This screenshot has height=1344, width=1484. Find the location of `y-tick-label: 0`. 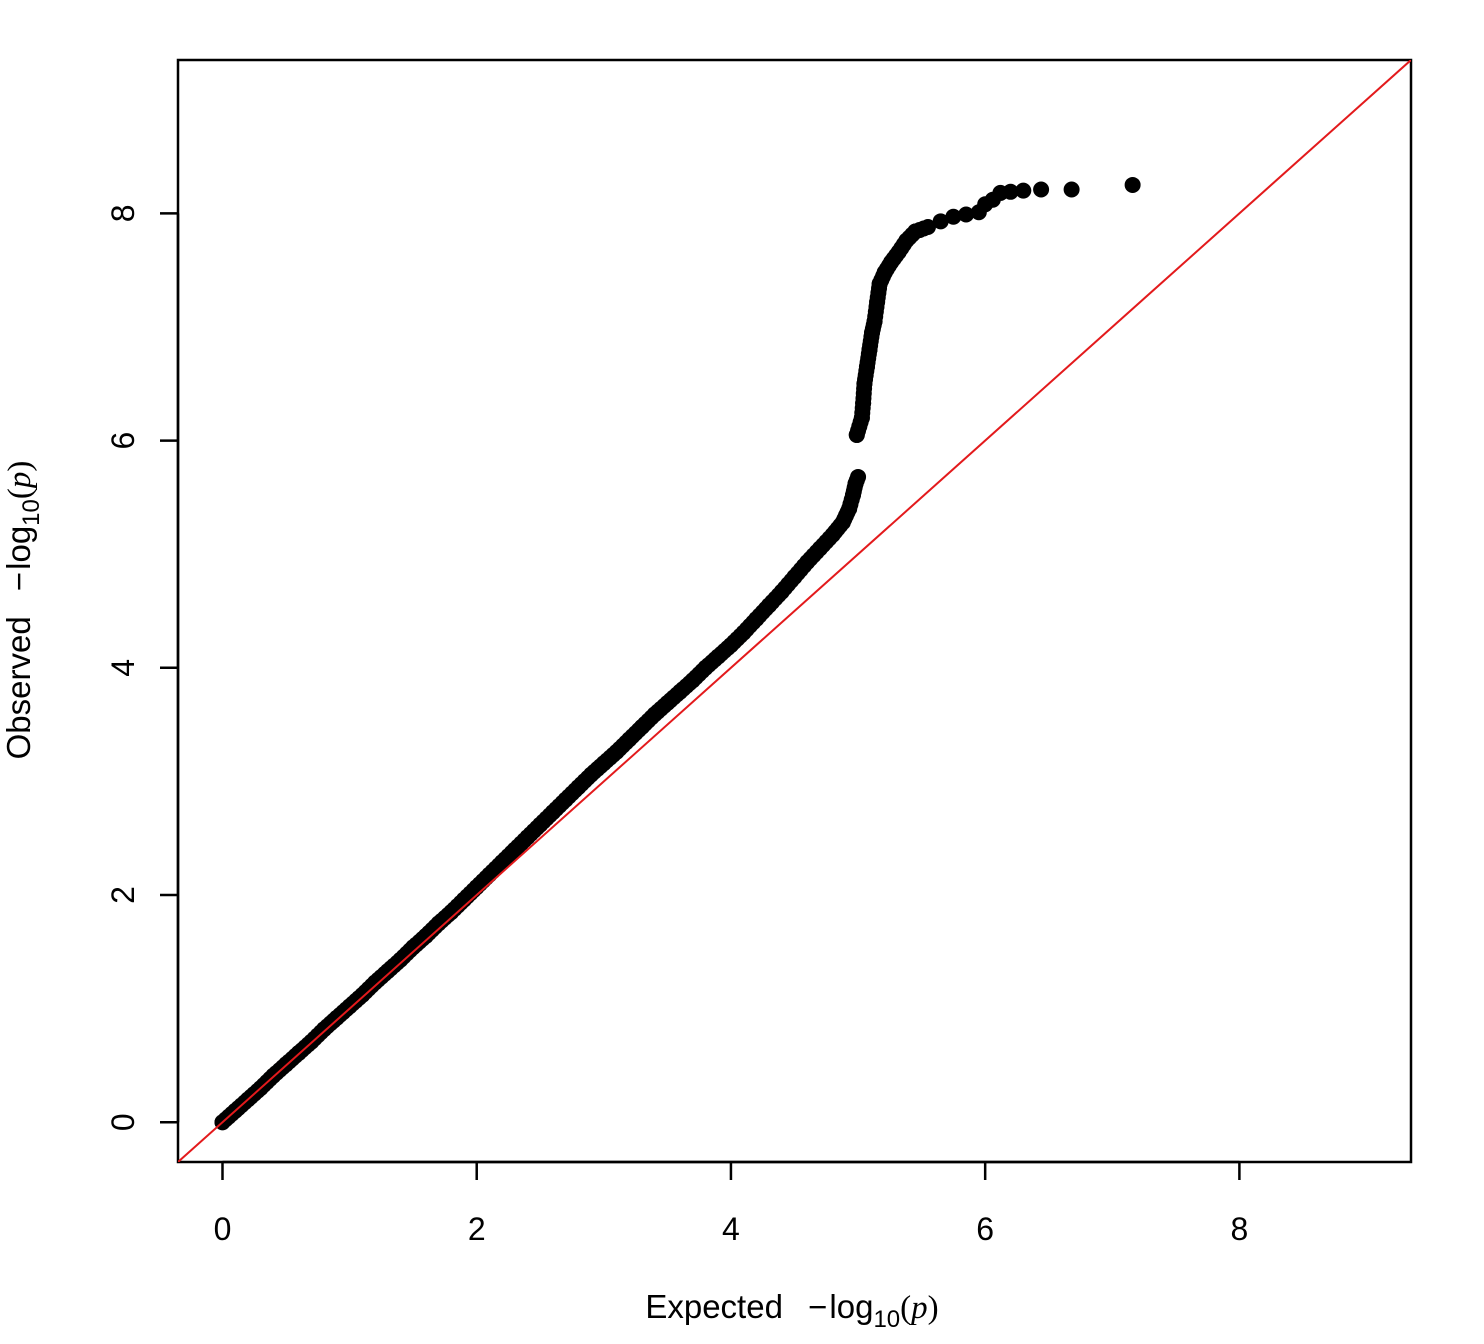

y-tick-label: 0 is located at coordinates (123, 1122).